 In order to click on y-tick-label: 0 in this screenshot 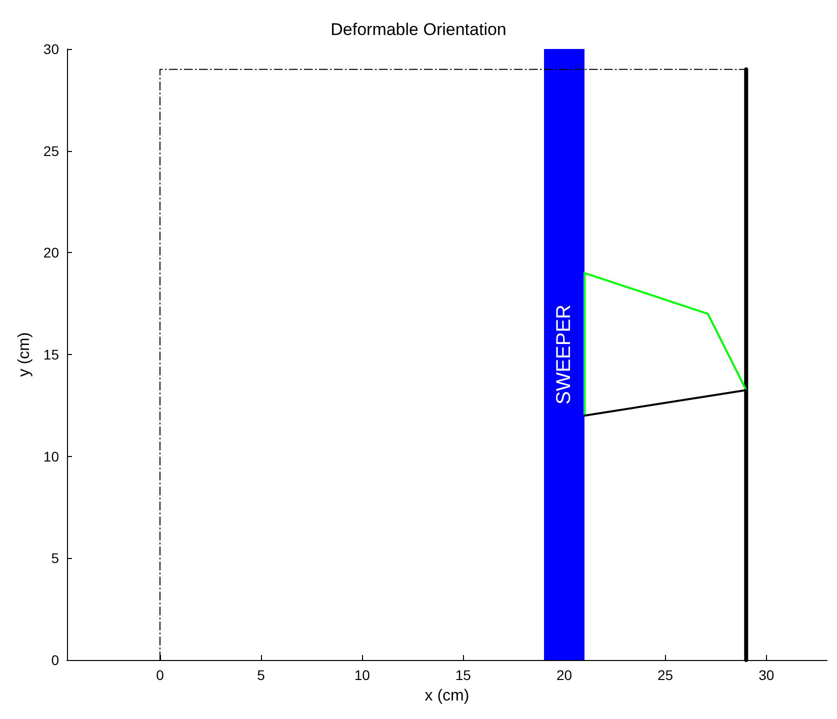, I will do `click(55, 660)`.